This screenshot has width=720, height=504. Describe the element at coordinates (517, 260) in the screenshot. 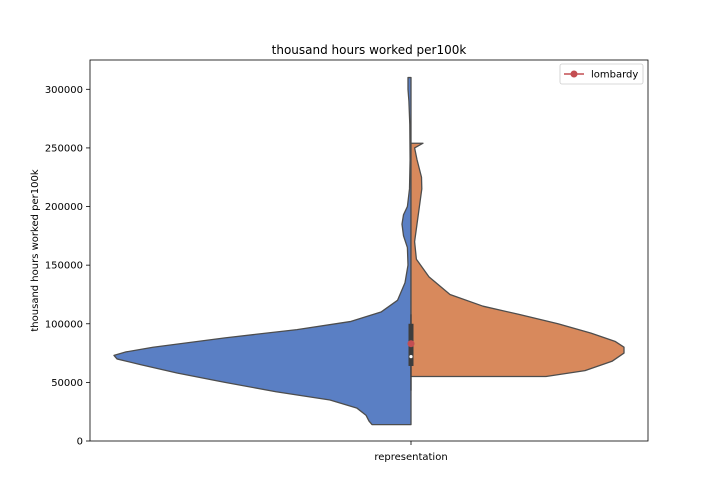

I see `violin-right` at that location.